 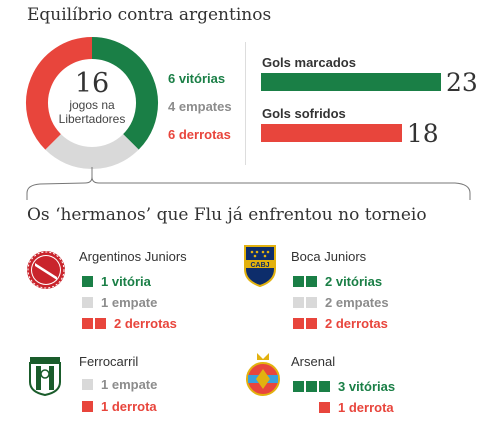 I want to click on games-caption-line-2: Libertadores, so click(x=92, y=119).